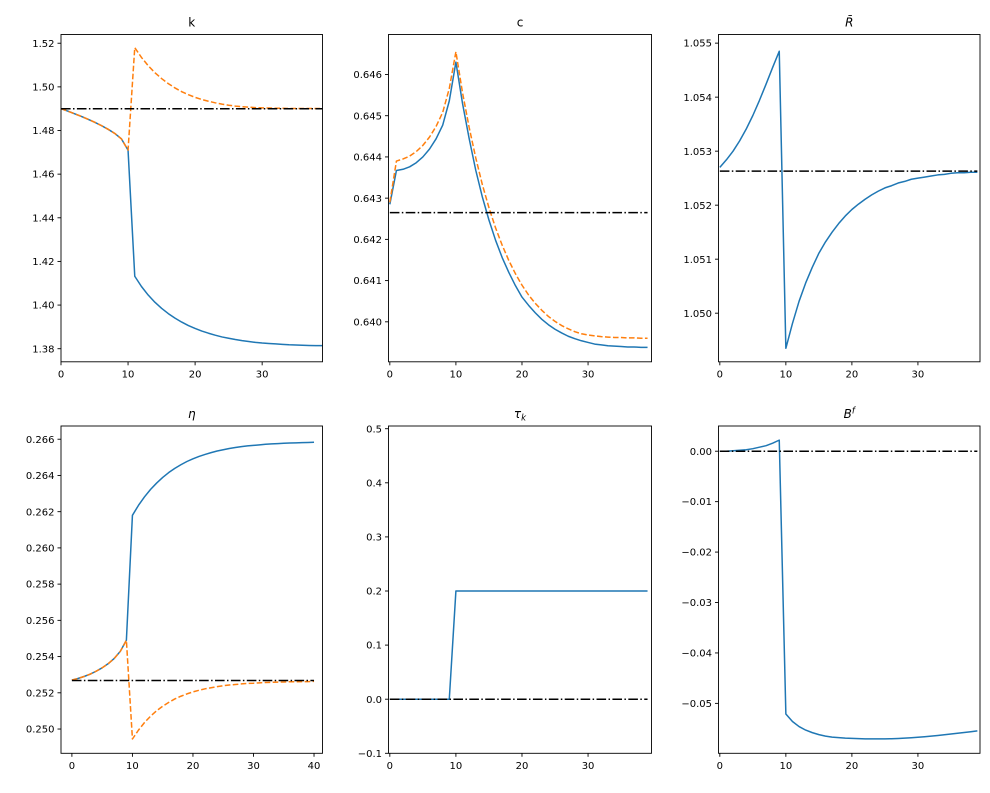  Describe the element at coordinates (697, 260) in the screenshot. I see `y-tick-label: 1.051` at that location.